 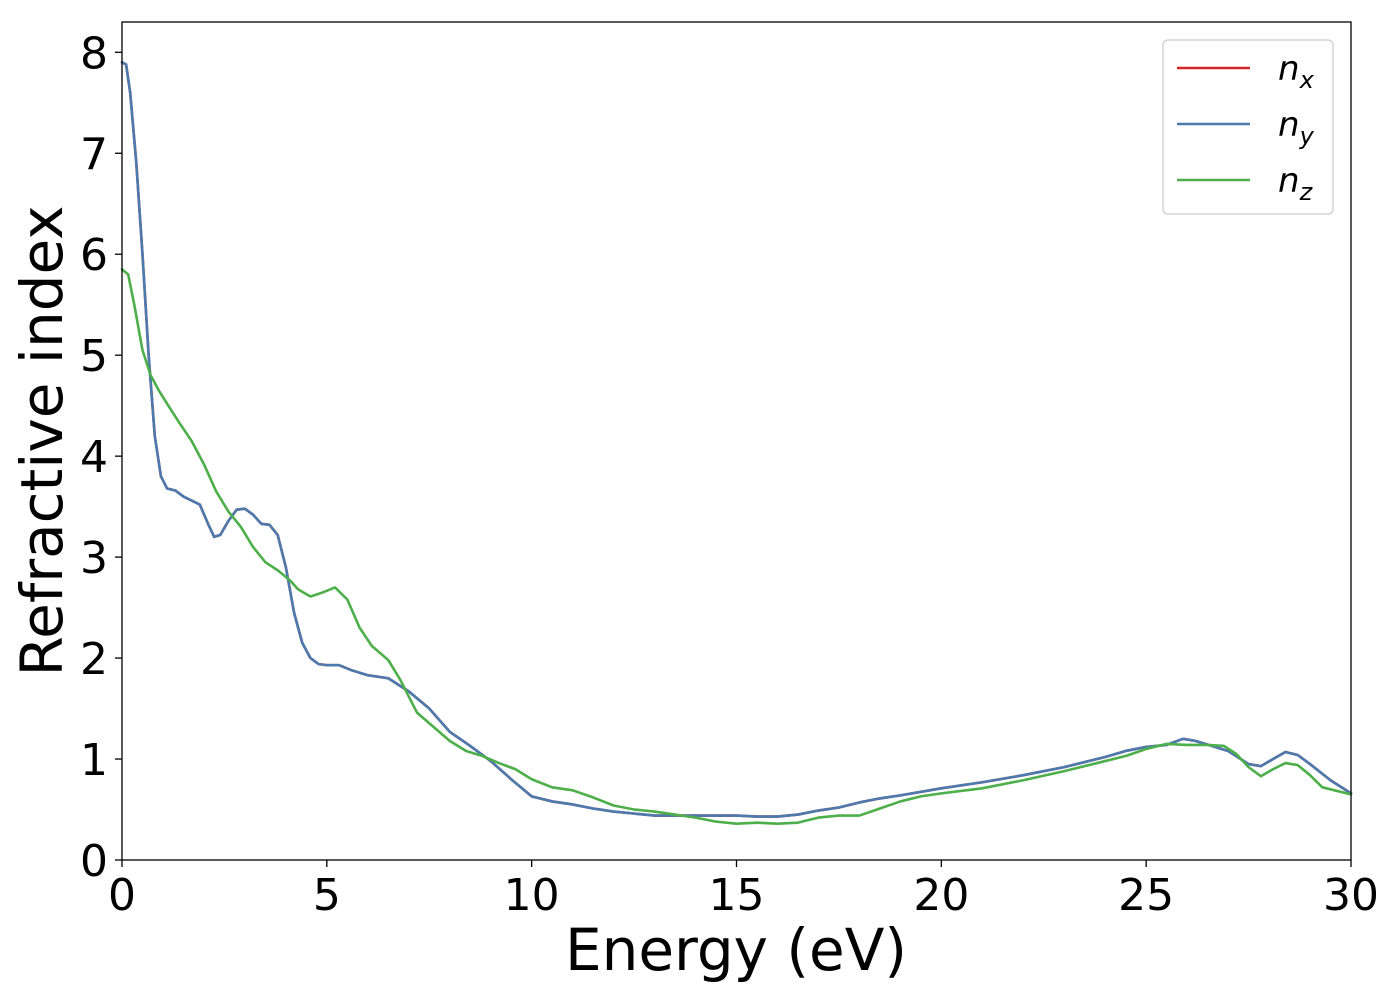 I want to click on x-axis-ticks: 0 5 10 15 20 25 30, so click(x=743, y=890).